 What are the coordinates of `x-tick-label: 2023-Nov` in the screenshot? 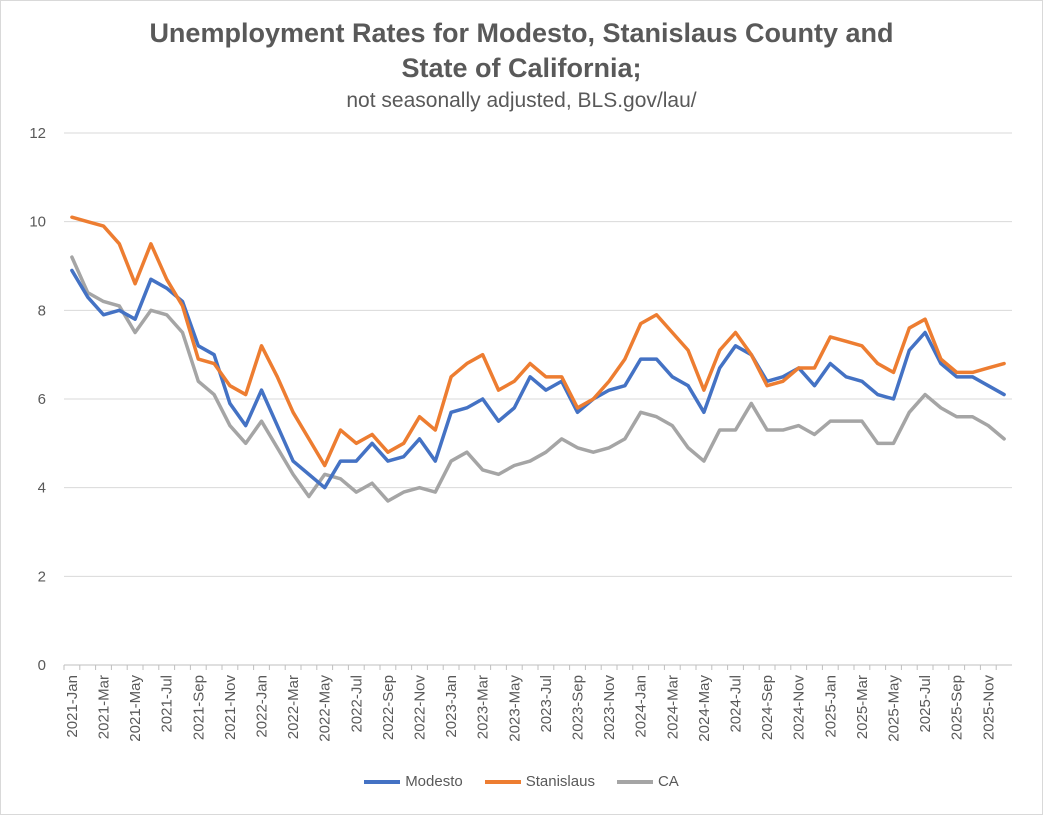 It's located at (609, 708).